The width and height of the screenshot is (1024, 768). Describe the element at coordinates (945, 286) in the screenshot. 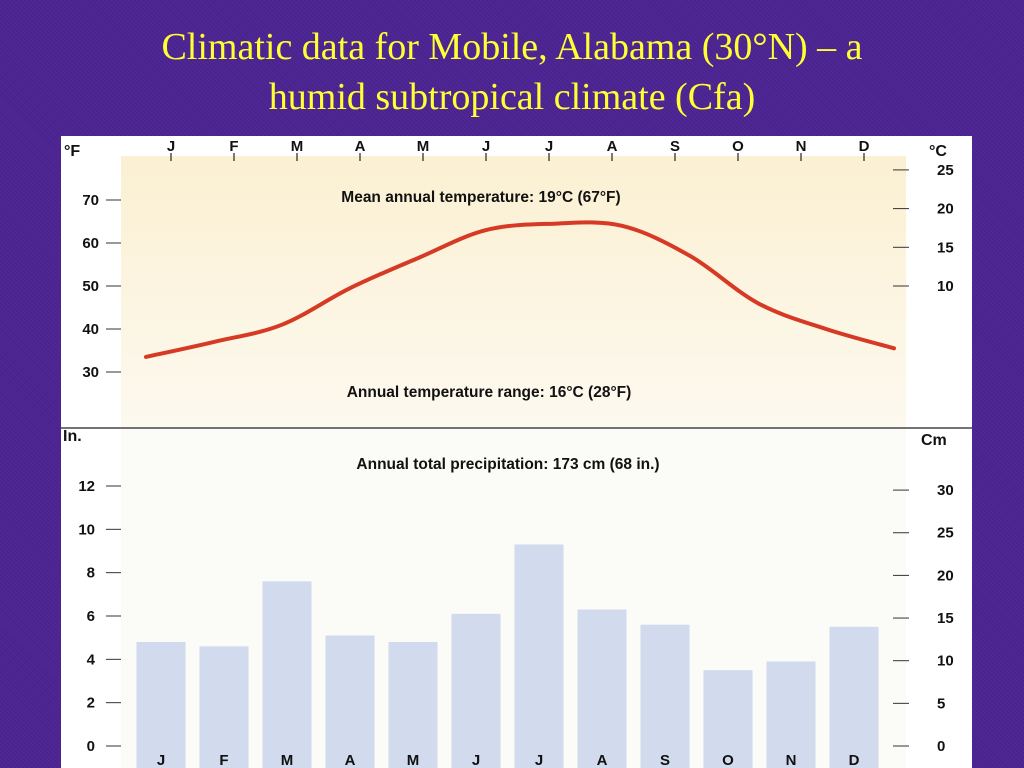

I see `tick-label-c-10: 10` at that location.